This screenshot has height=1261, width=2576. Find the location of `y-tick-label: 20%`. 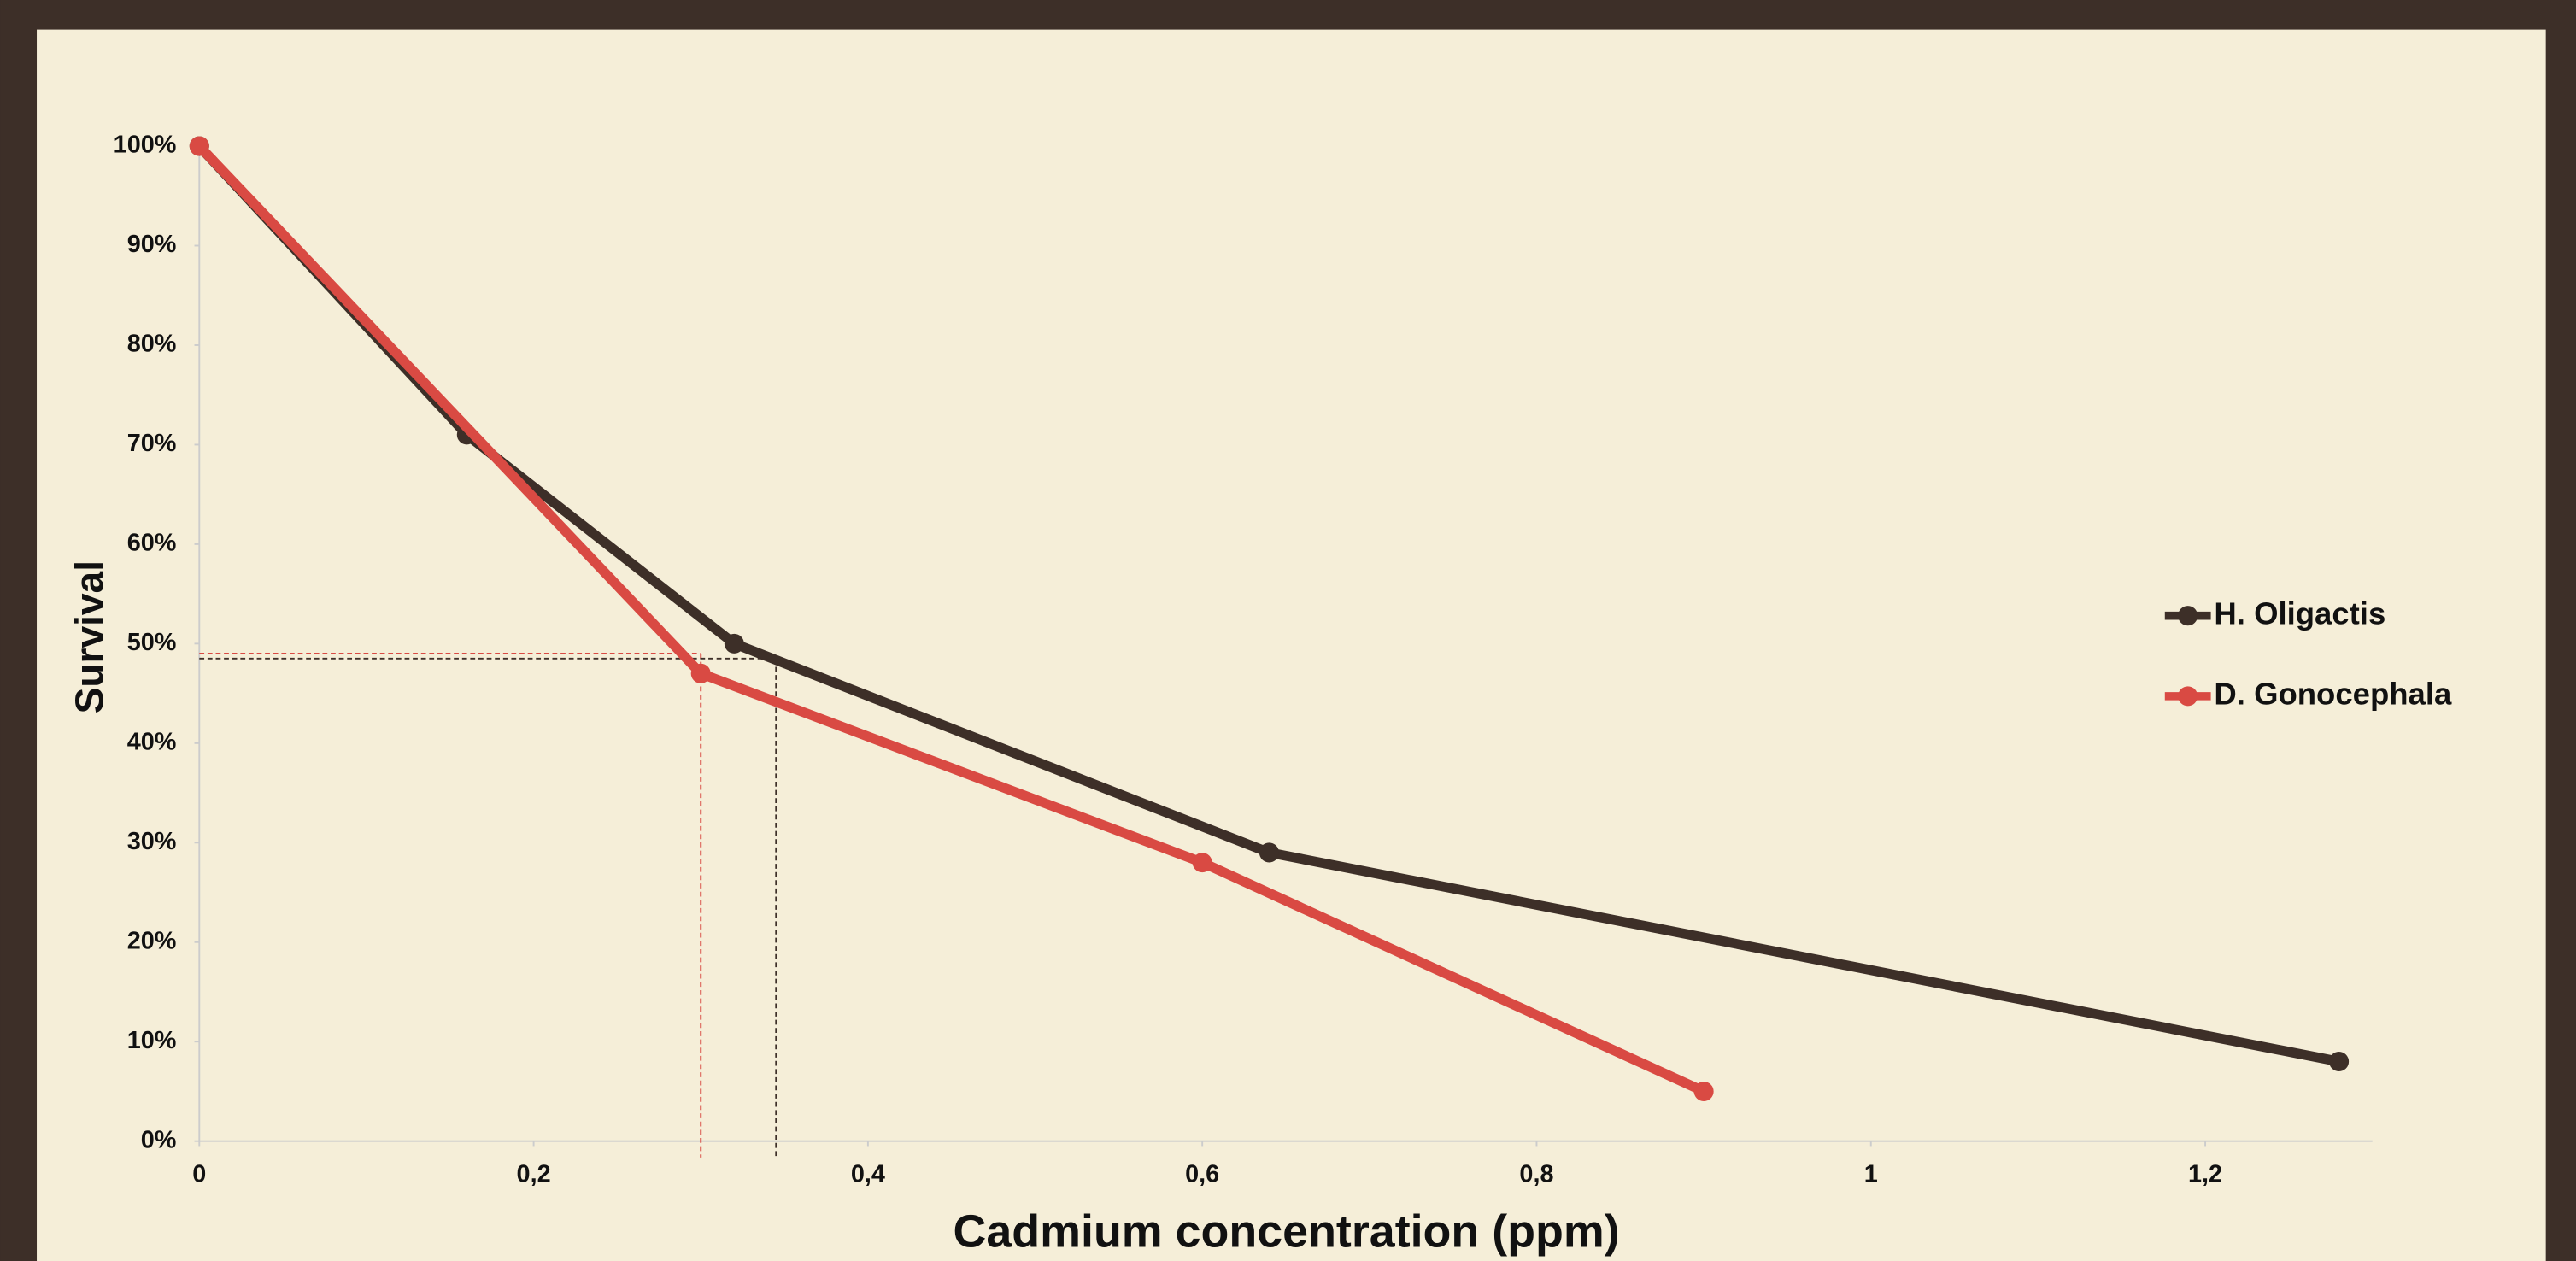

y-tick-label: 20% is located at coordinates (152, 940).